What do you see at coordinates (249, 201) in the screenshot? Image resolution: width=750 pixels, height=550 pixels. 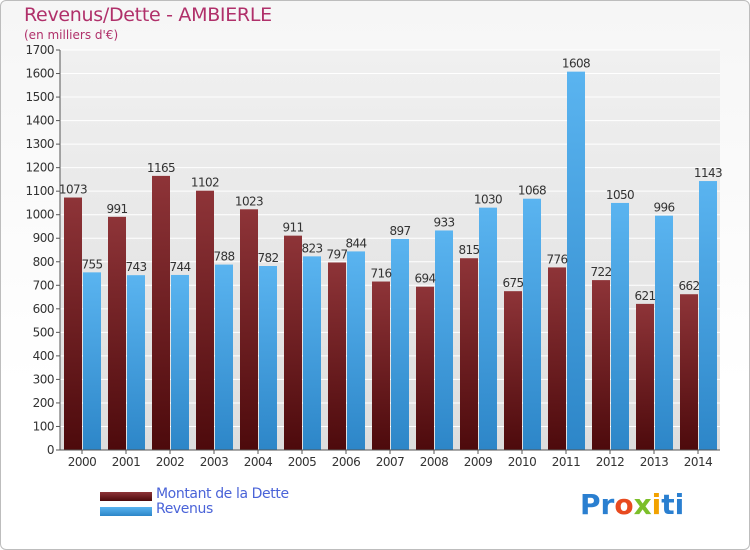 I see `value-label-dette: 1023` at bounding box center [249, 201].